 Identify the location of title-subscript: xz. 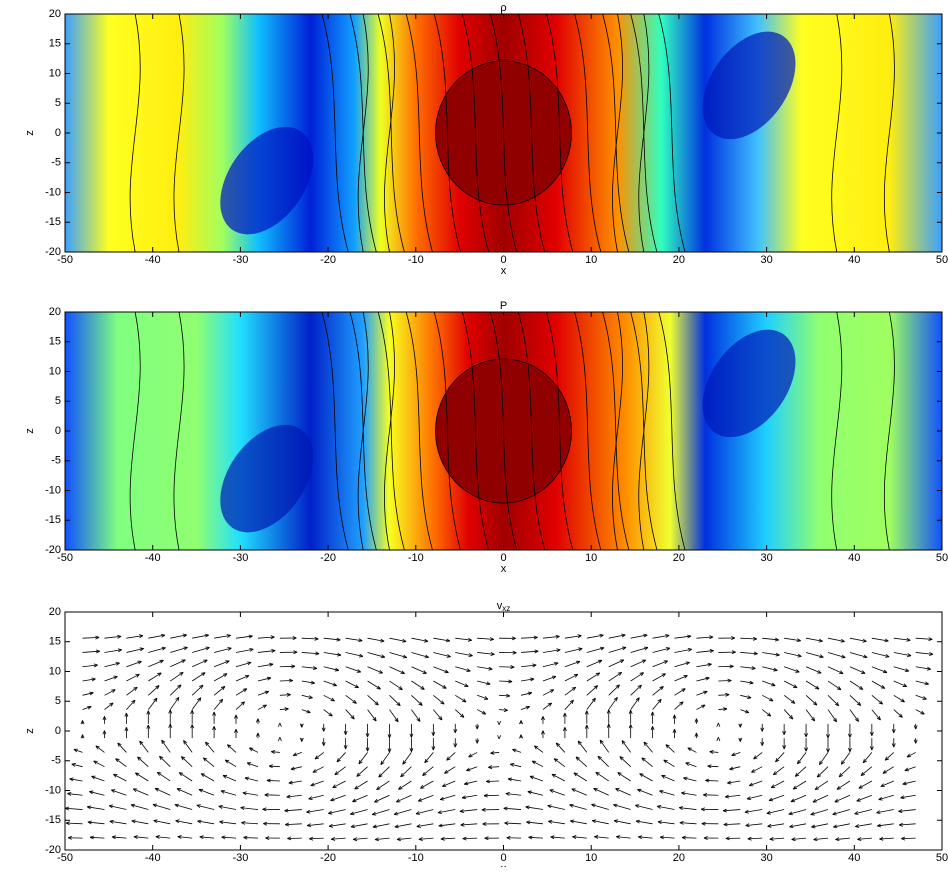
(506, 608).